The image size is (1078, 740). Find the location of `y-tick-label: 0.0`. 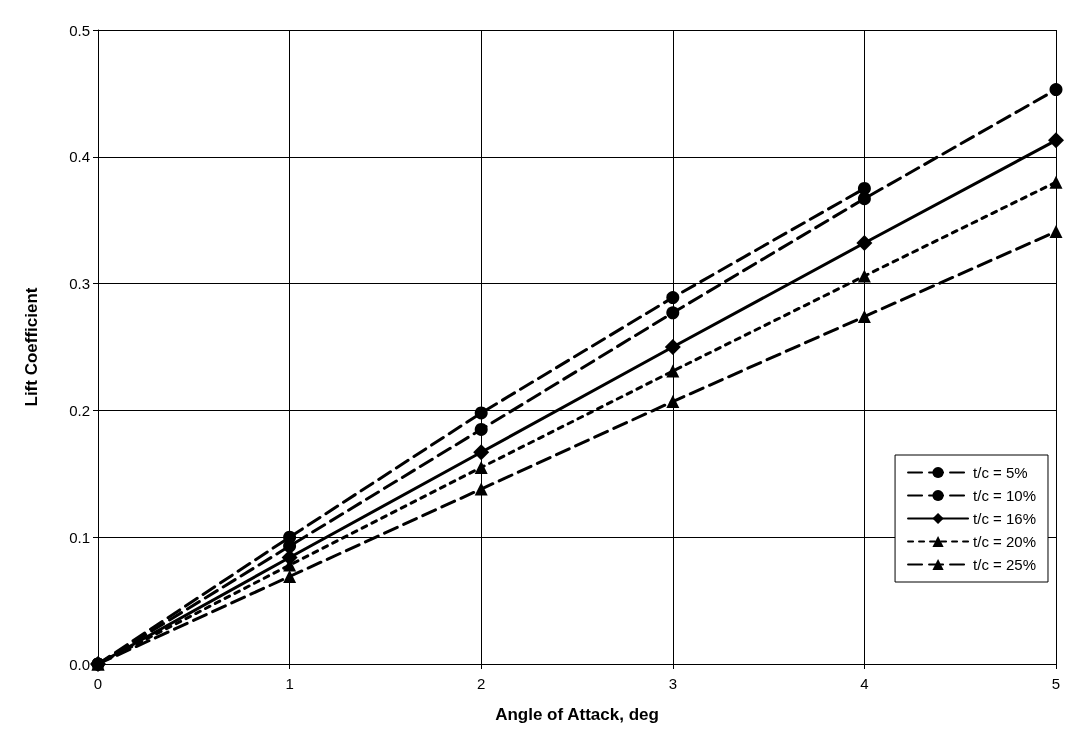

y-tick-label: 0.0 is located at coordinates (79, 664).